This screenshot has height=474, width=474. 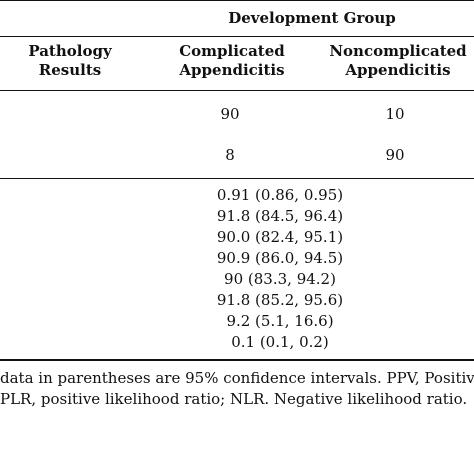 I want to click on stat-line: 91.8 (84.5, 96.4), so click(x=280, y=216).